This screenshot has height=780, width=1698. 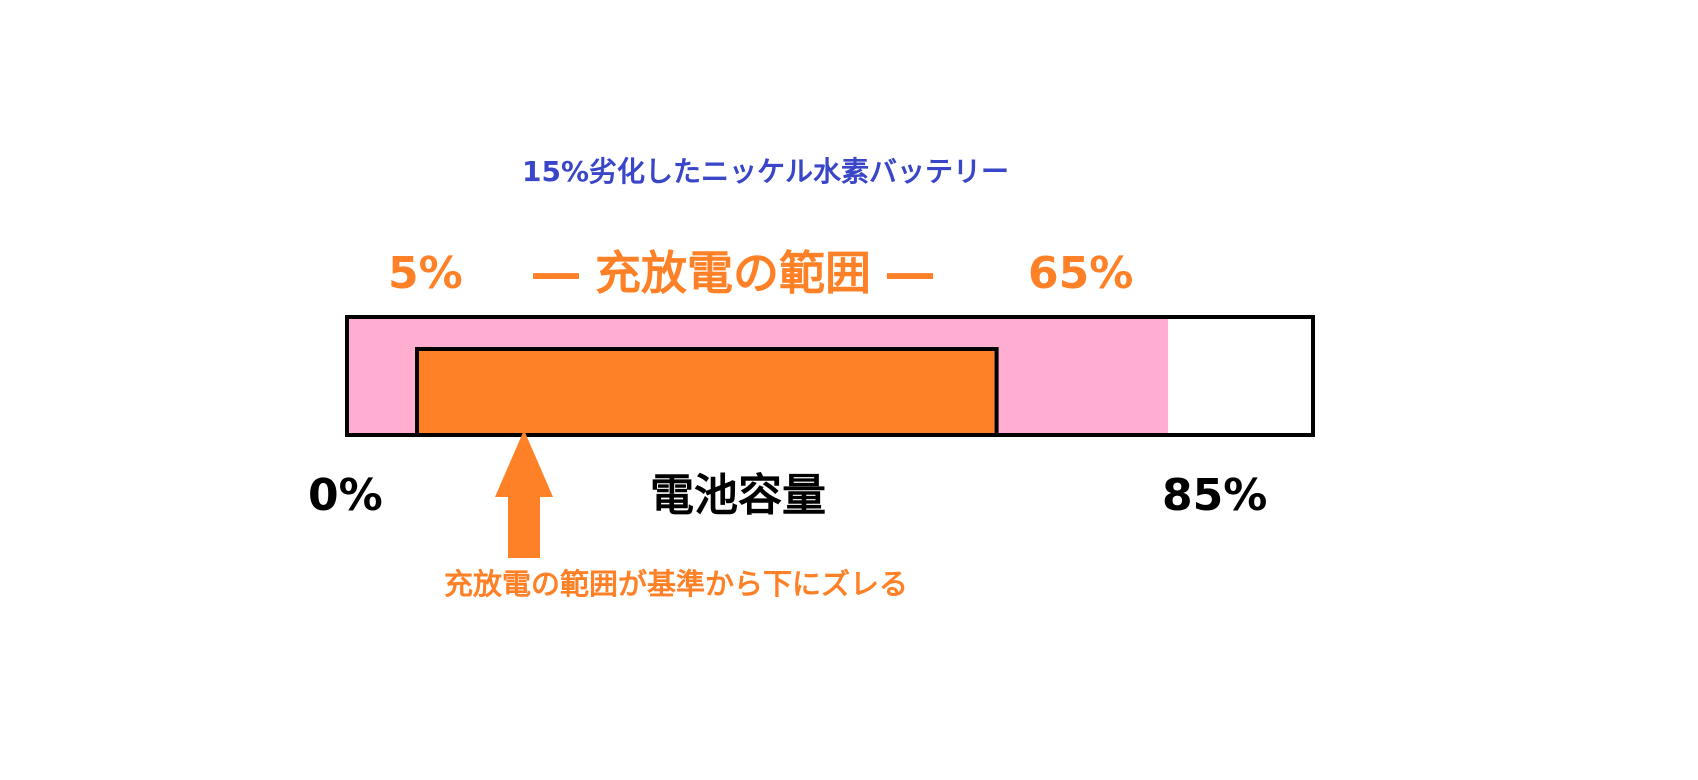 I want to click on battery-bar-outline, so click(x=830, y=376).